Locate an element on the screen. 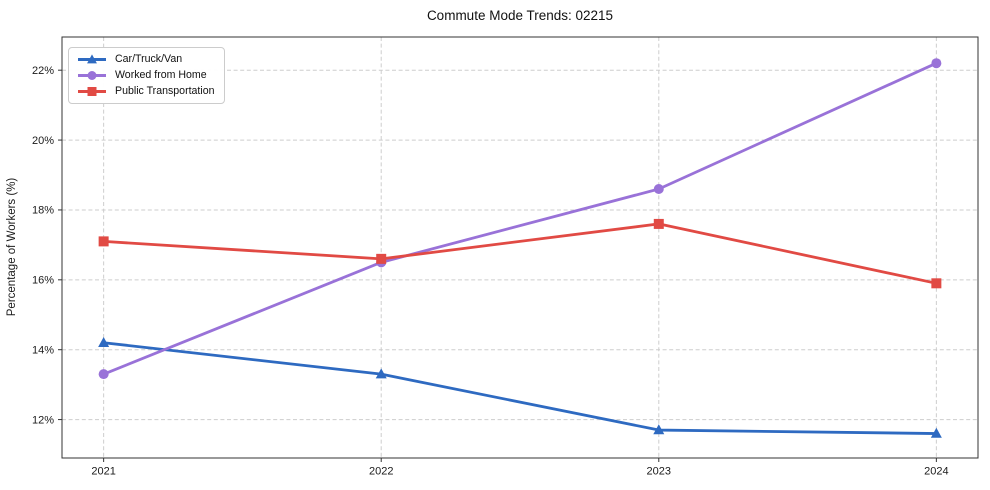 The image size is (990, 490). legend-label: Car/Truck/Van is located at coordinates (149, 59).